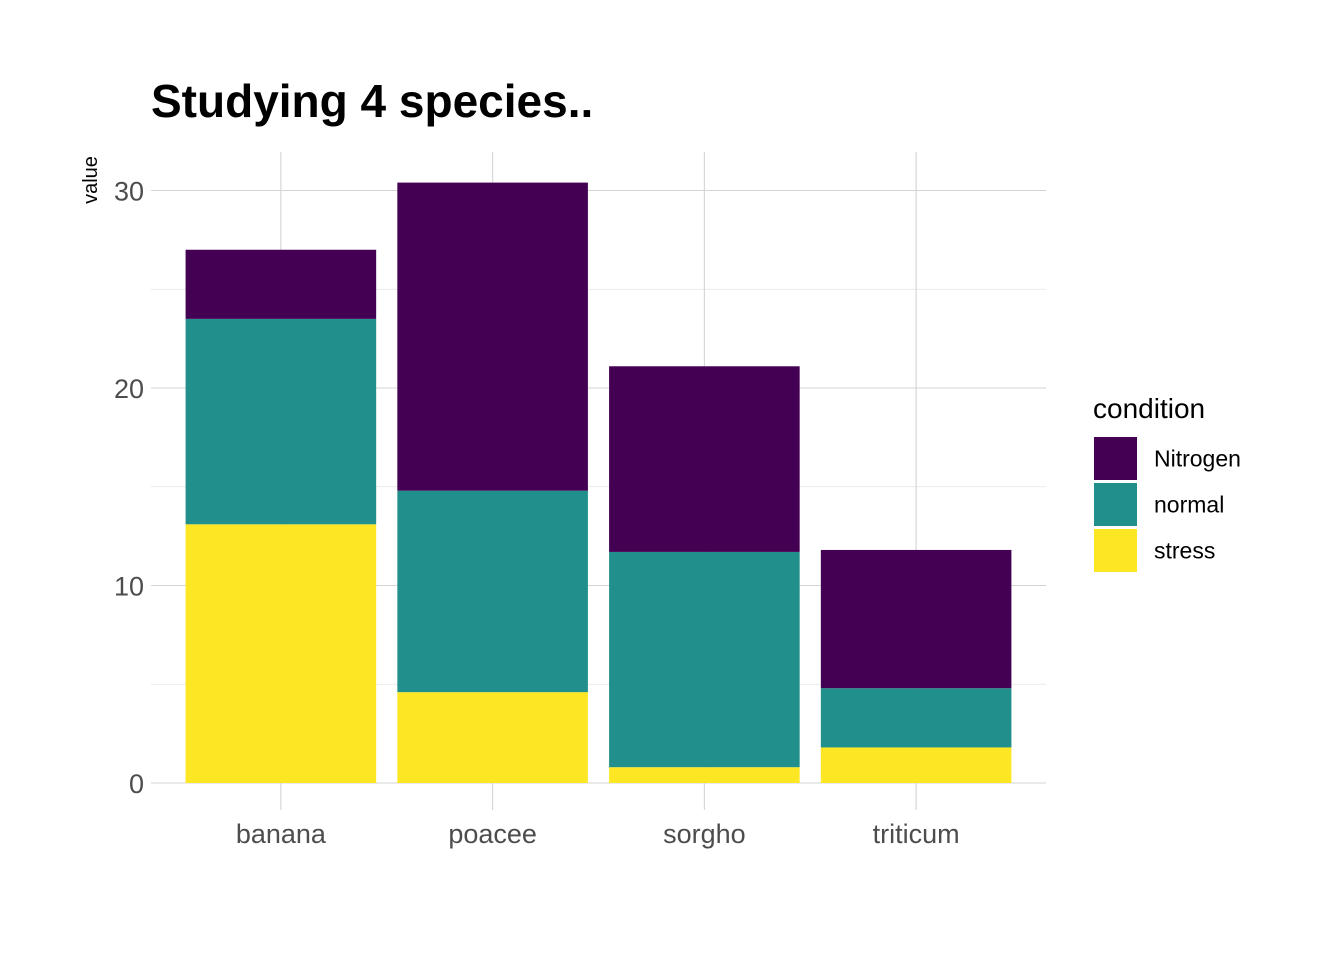  What do you see at coordinates (1149, 408) in the screenshot?
I see `legend-title: condition` at bounding box center [1149, 408].